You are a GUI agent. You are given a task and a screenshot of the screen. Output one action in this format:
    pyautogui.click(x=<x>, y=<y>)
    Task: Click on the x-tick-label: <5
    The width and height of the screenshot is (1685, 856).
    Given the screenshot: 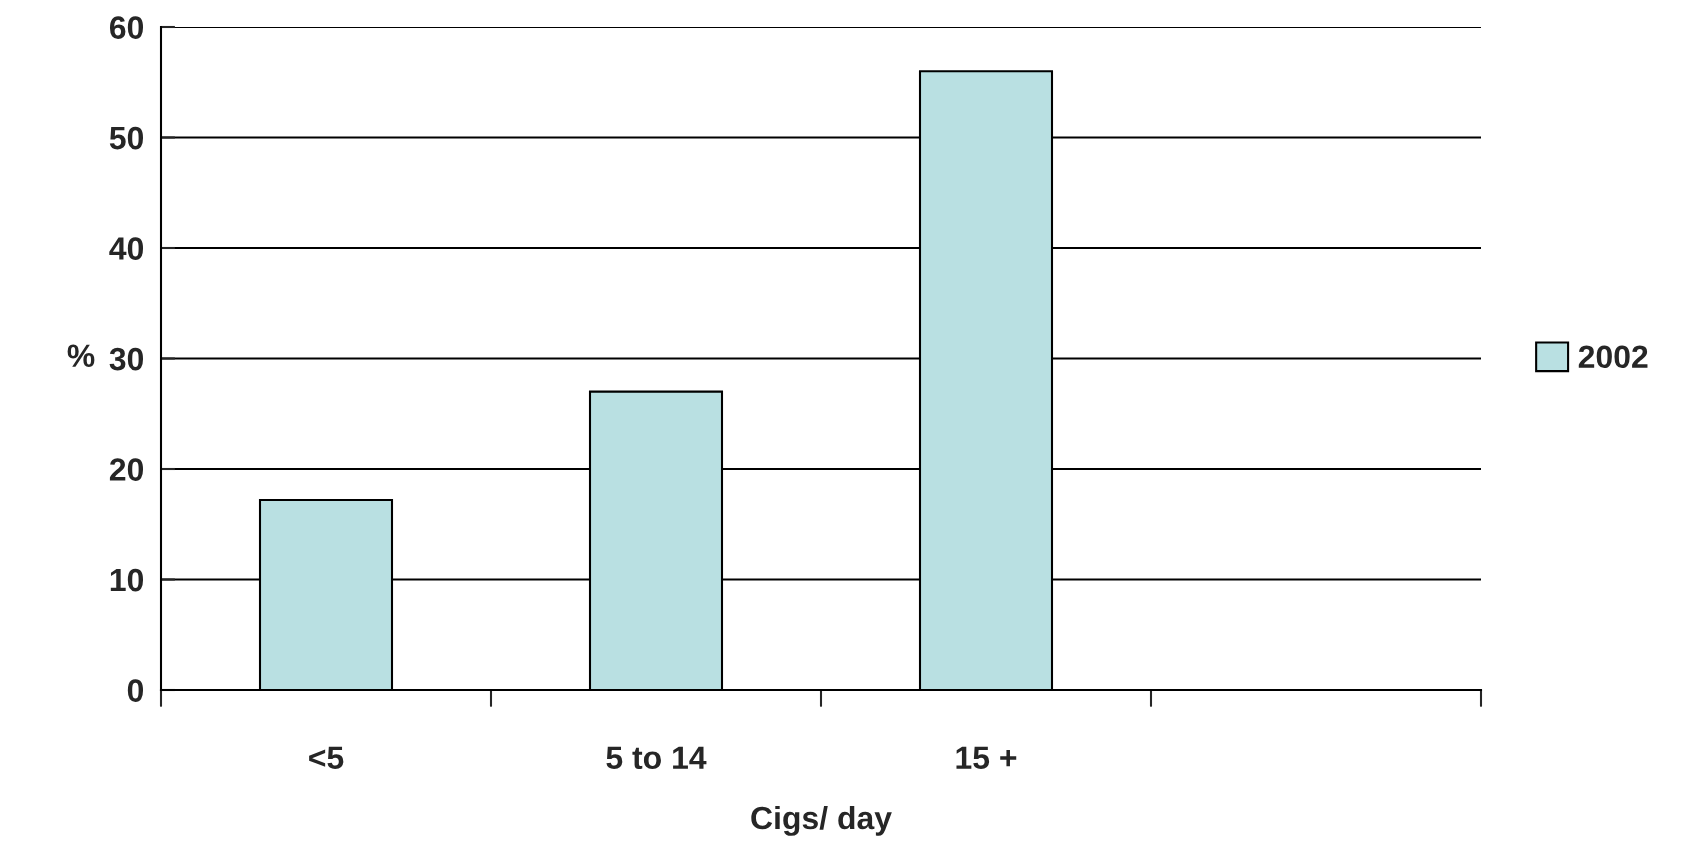 What is the action you would take?
    pyautogui.click(x=326, y=758)
    